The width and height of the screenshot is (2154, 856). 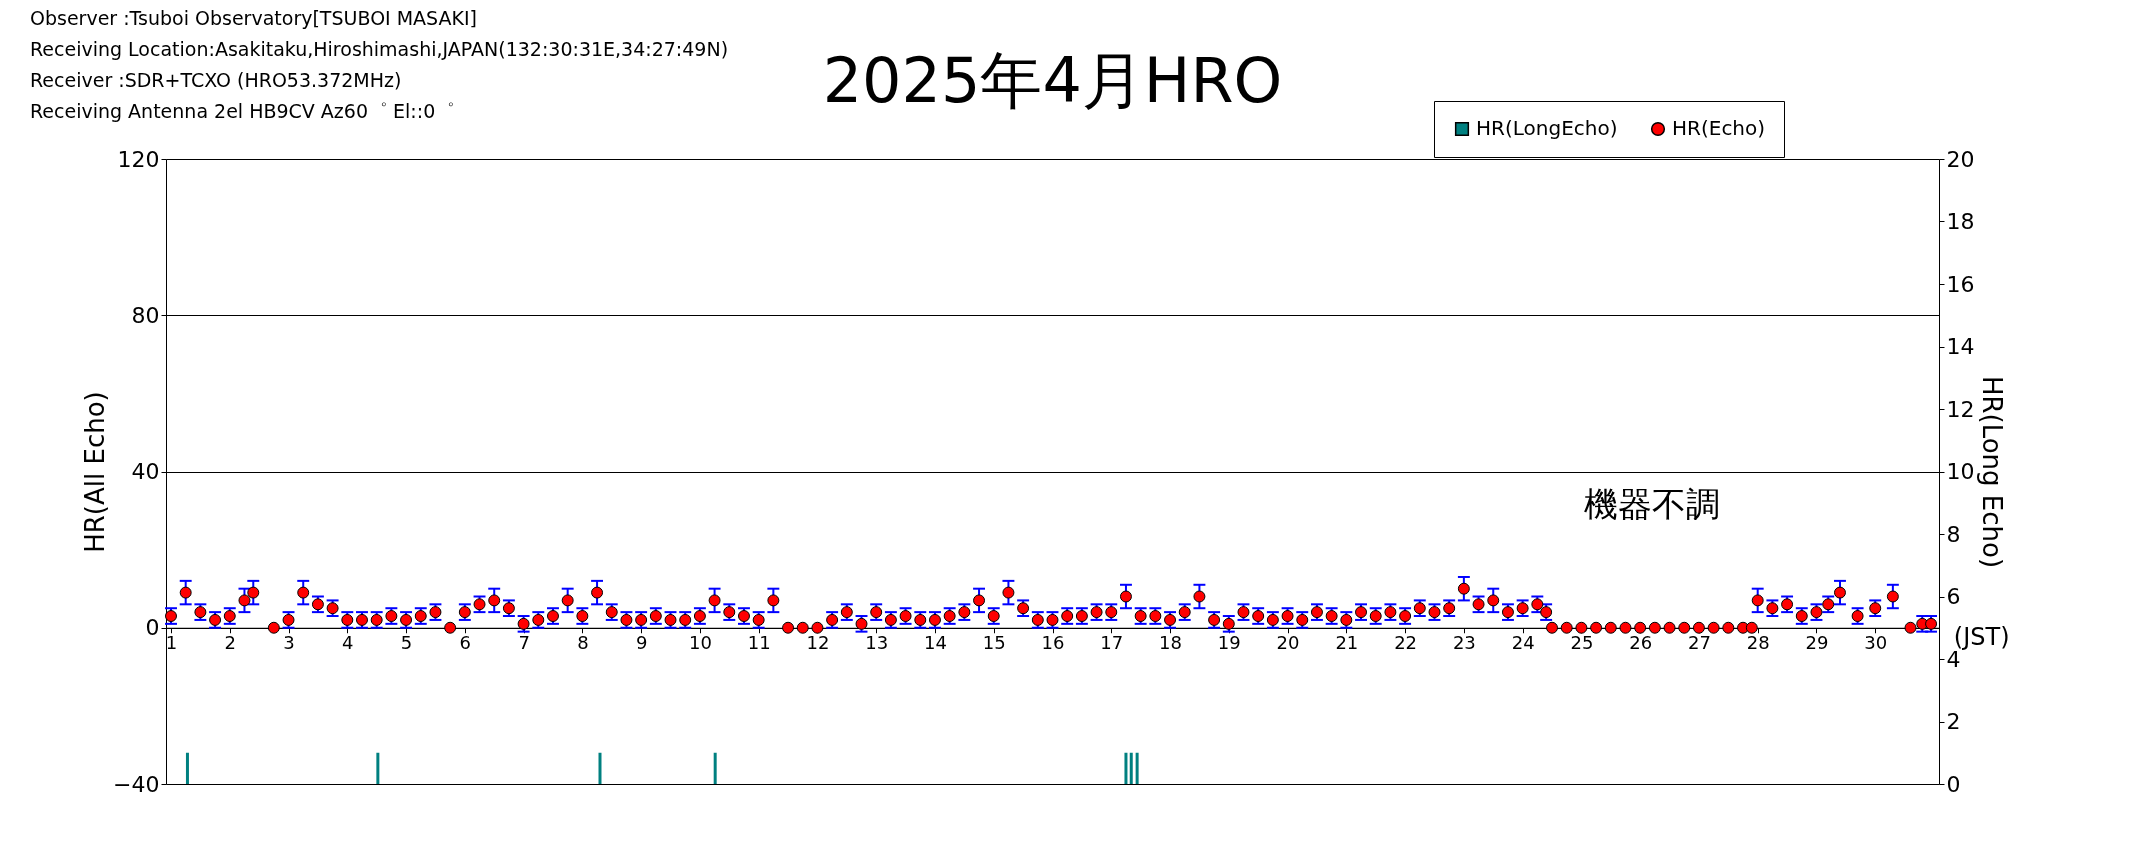 I want to click on x-tick-label: 13, so click(x=877, y=643).